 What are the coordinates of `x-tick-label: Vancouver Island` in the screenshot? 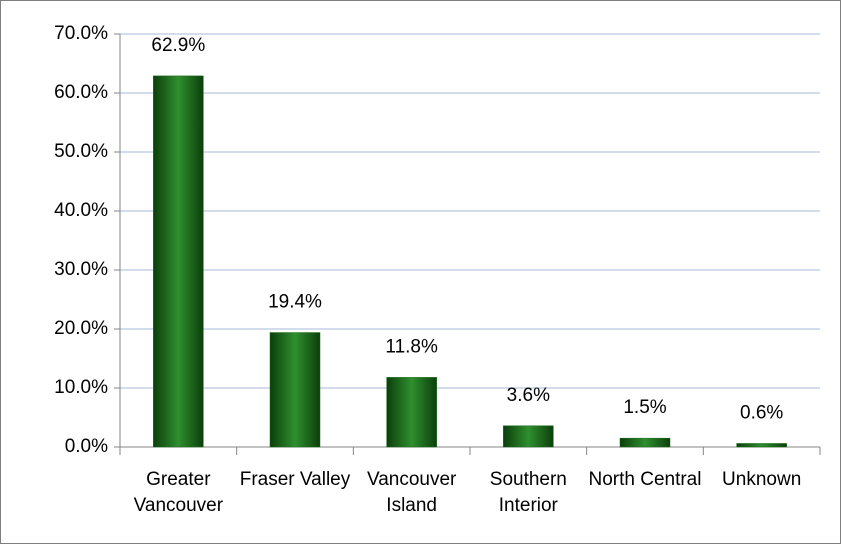 It's located at (411, 492).